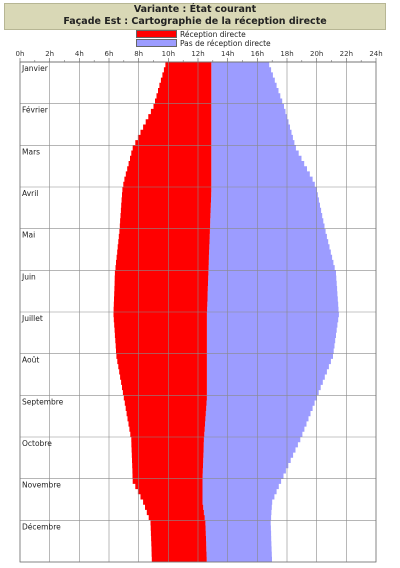 This screenshot has height=568, width=400. Describe the element at coordinates (156, 43) in the screenshot. I see `legend-swatch-no-direct` at that location.